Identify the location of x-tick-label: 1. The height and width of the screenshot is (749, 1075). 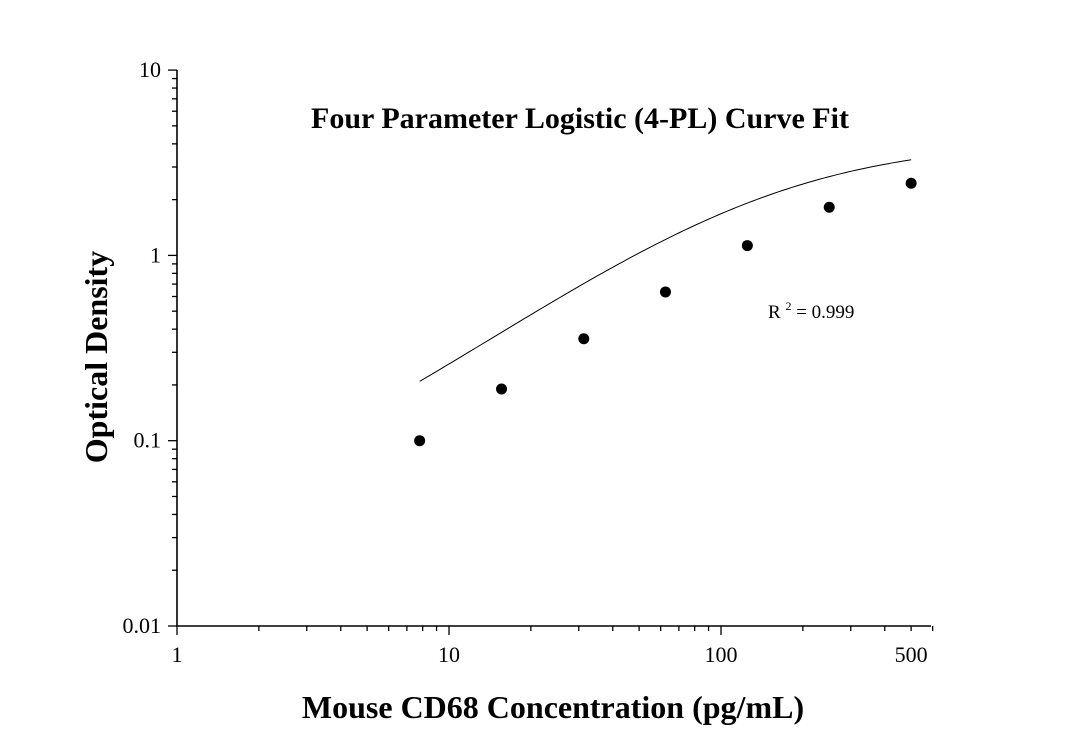
(177, 654).